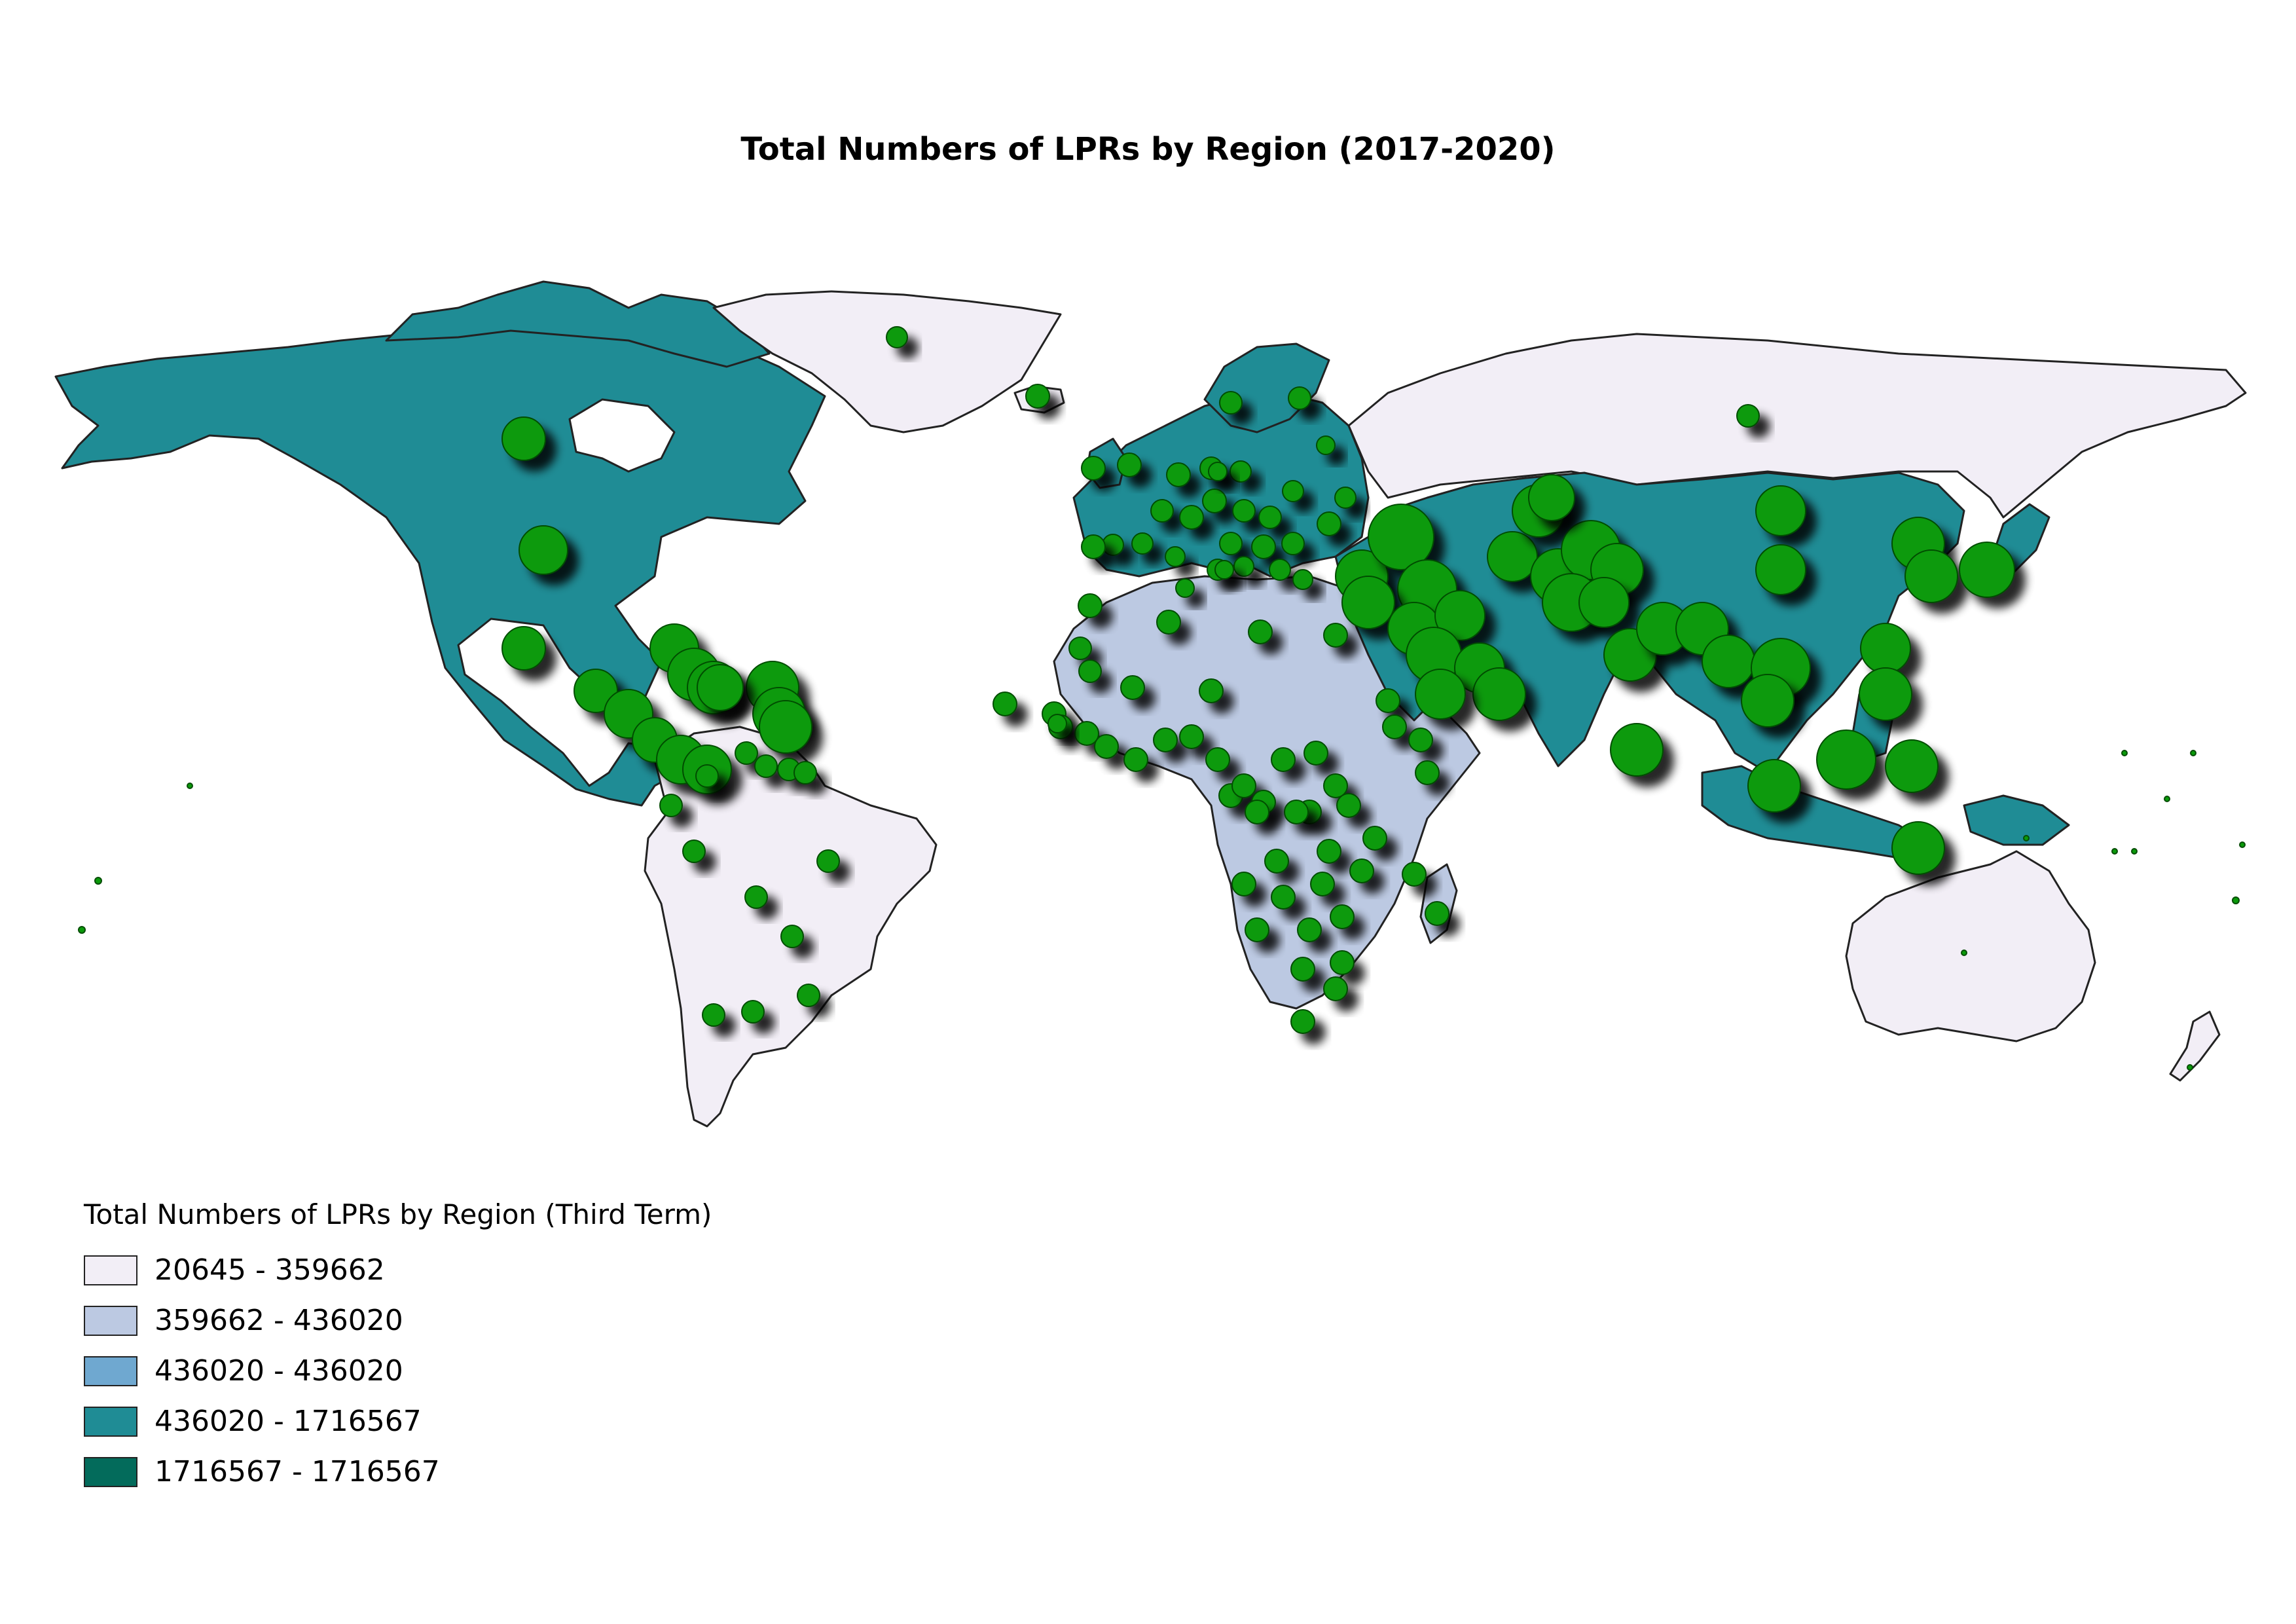 The height and width of the screenshot is (1624, 2296). What do you see at coordinates (270, 1270) in the screenshot?
I see `legend-label: 20645 - 359662` at bounding box center [270, 1270].